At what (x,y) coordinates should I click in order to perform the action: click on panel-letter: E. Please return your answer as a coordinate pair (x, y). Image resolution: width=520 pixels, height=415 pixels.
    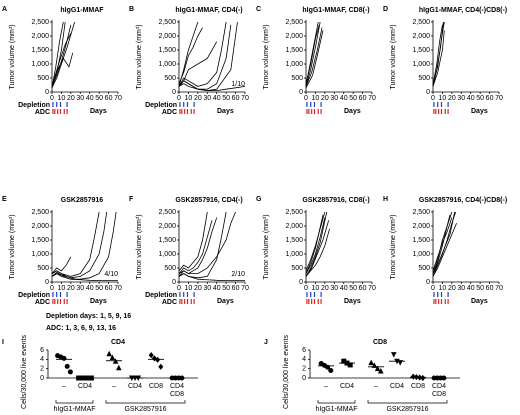
    Looking at the image, I should click on (4, 199).